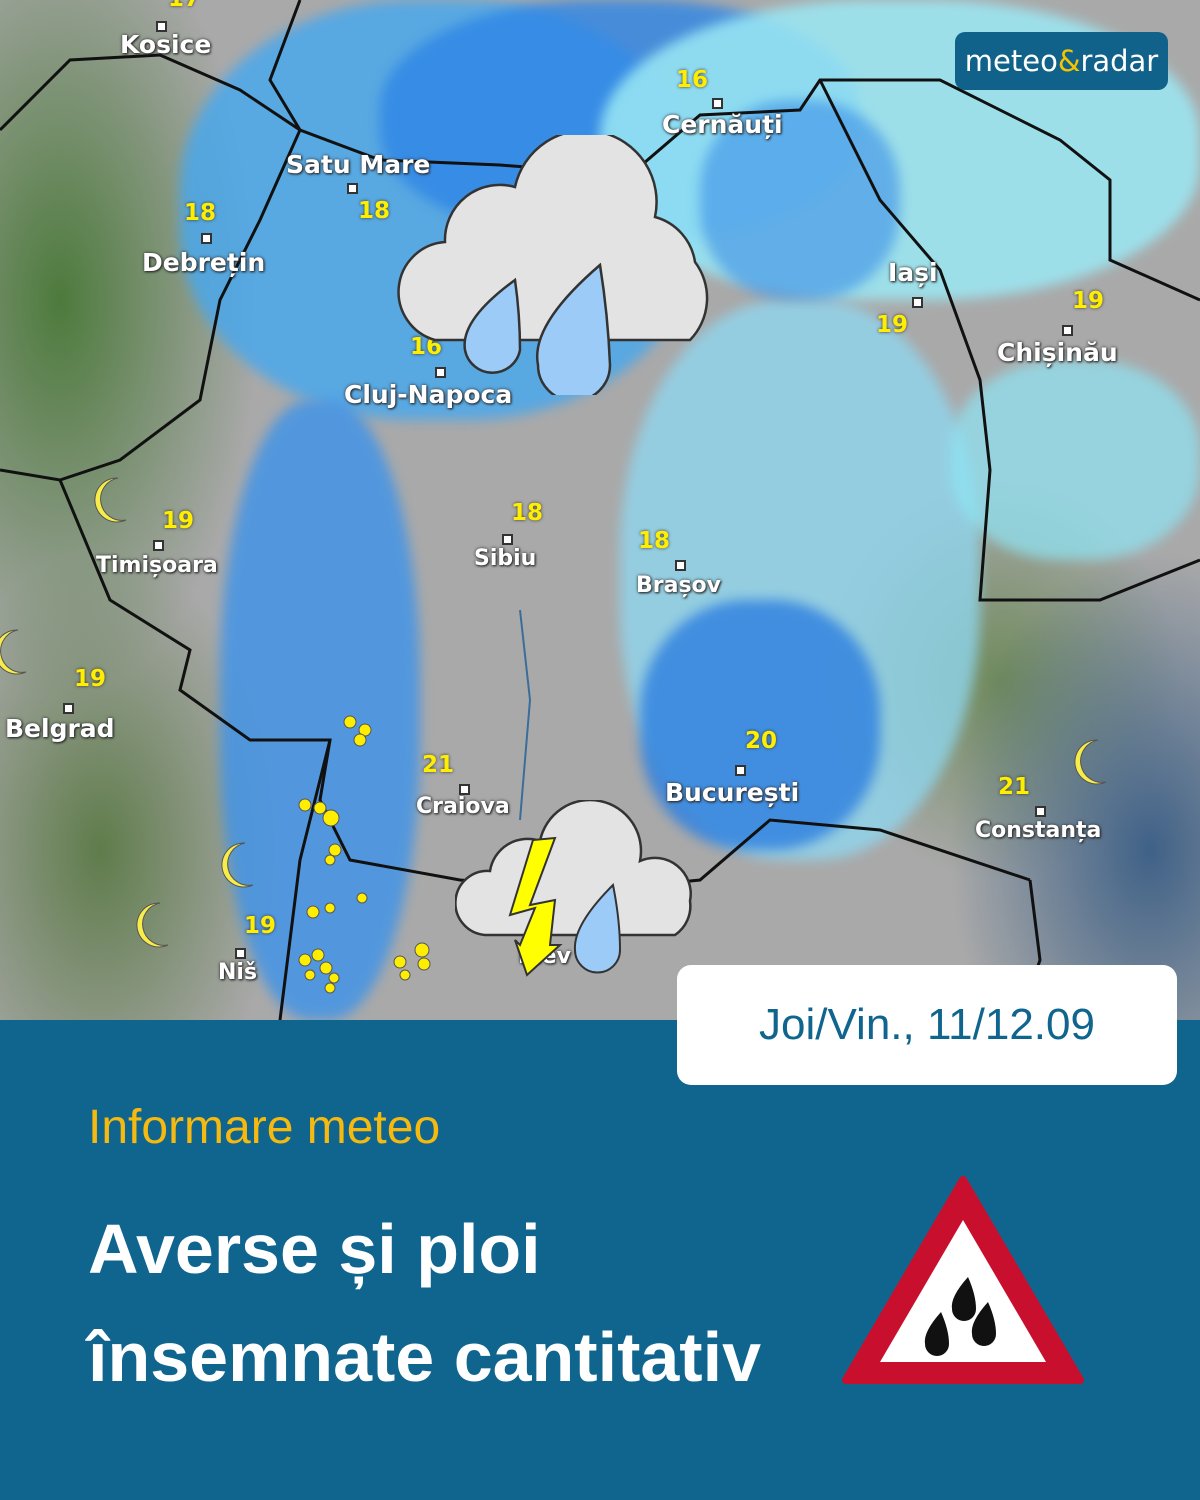  Describe the element at coordinates (157, 565) in the screenshot. I see `city-label: Timișoara` at that location.